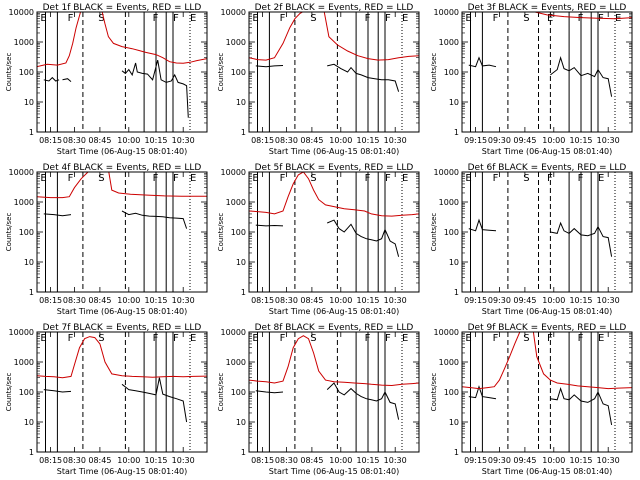 This screenshot has height=480, width=640. Describe the element at coordinates (122, 168) in the screenshot. I see `panel-title: Det 4f BLACK = Events, RED = LLD` at that location.